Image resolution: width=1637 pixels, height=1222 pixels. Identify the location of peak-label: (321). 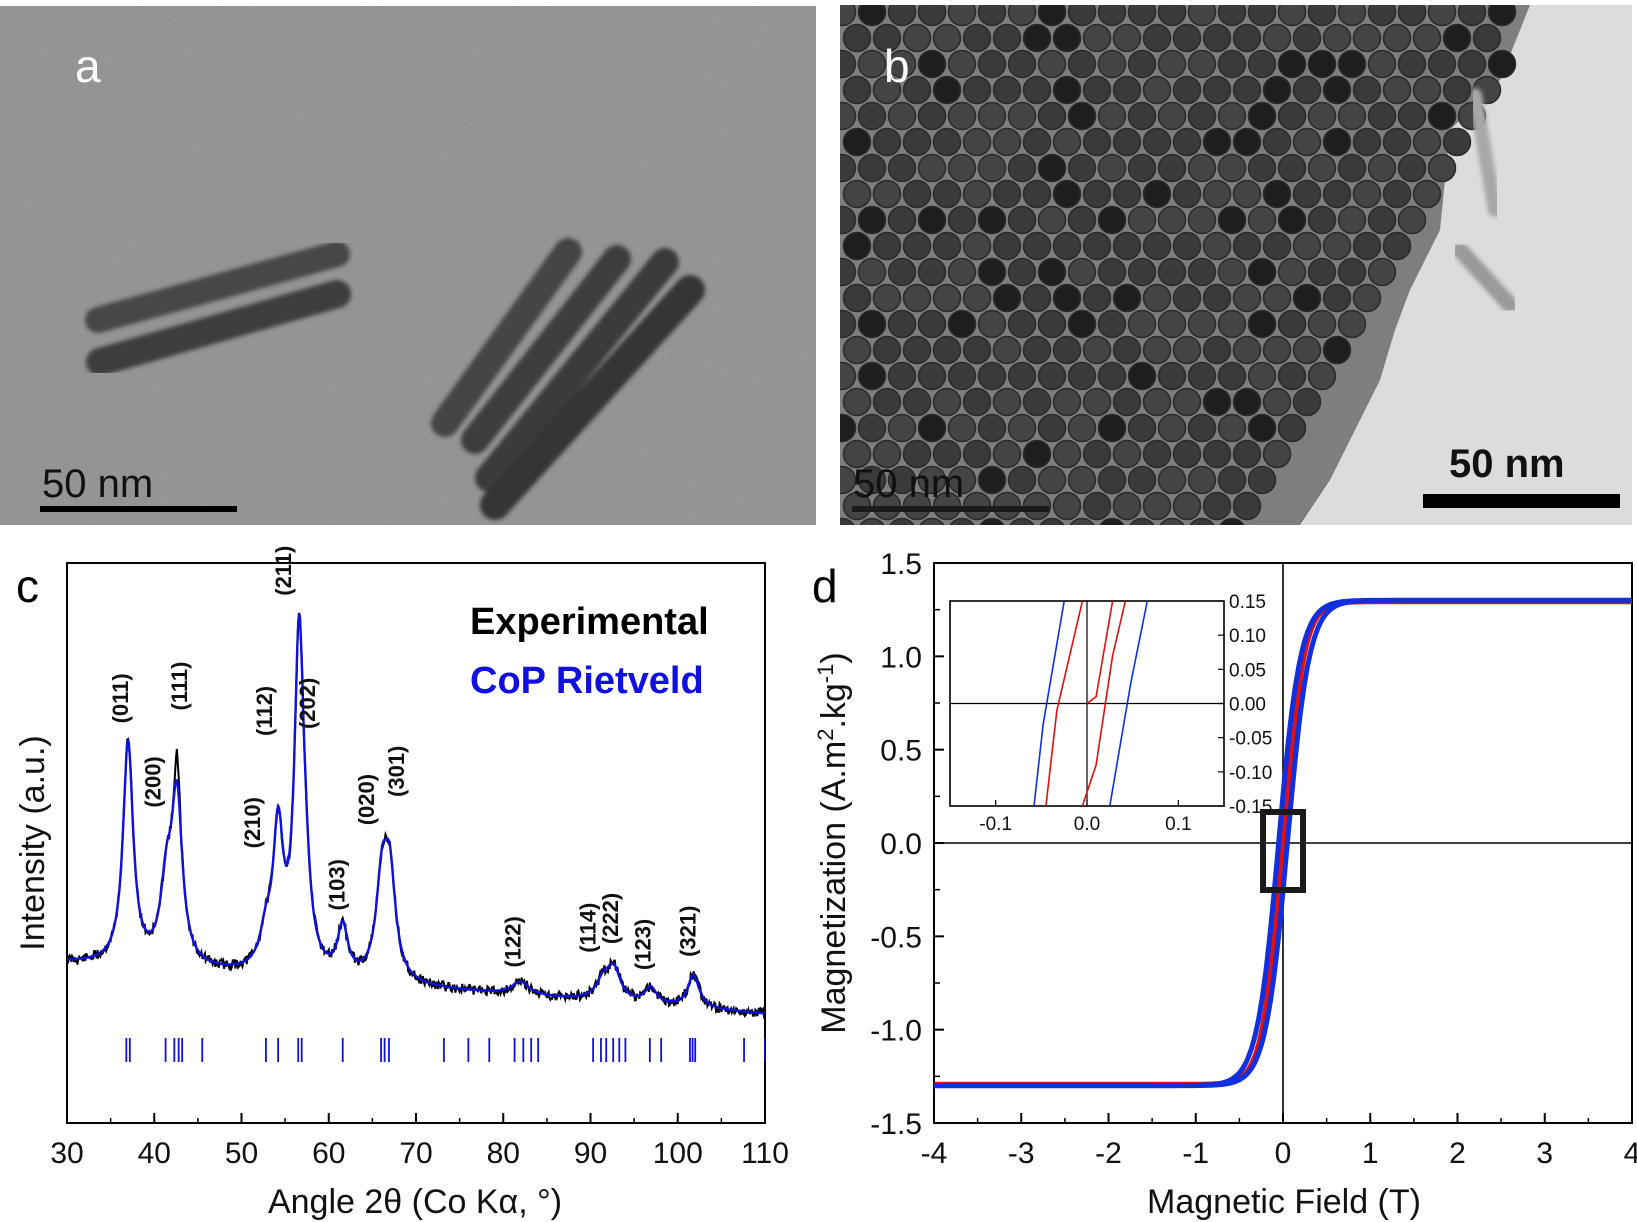
(687, 931).